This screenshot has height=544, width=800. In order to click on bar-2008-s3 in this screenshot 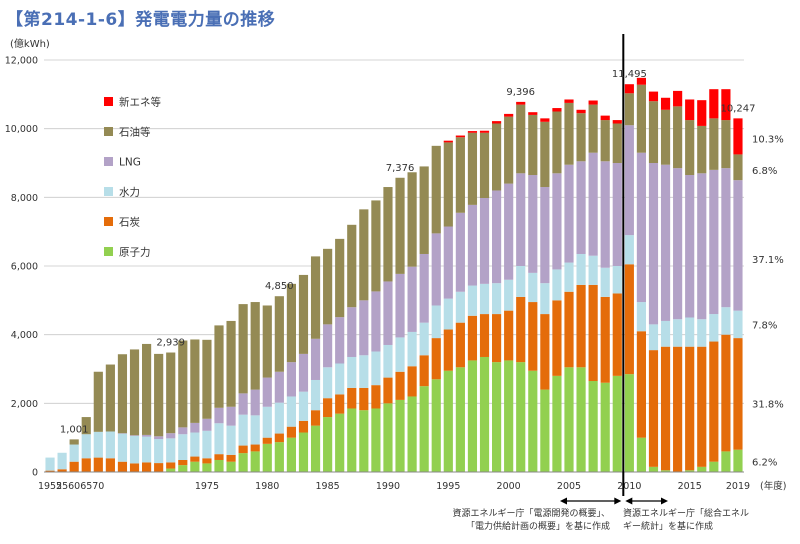, I will do `click(605, 214)`.